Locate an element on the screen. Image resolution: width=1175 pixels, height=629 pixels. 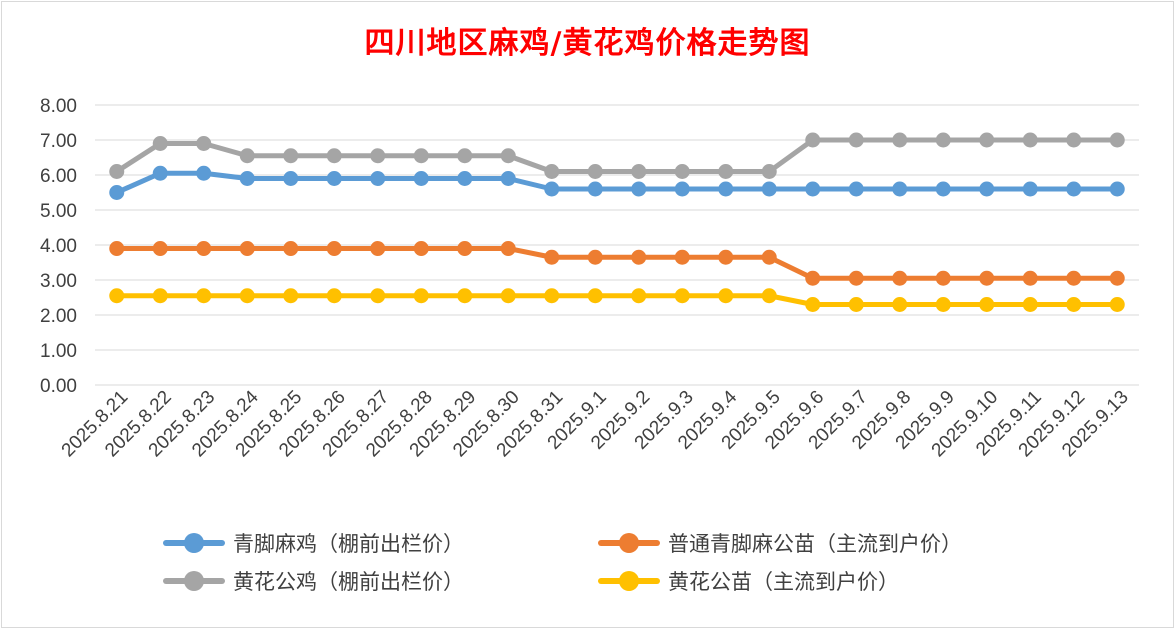
legend-item: 黄花公鸡（棚前出栏价） is located at coordinates (313, 581).